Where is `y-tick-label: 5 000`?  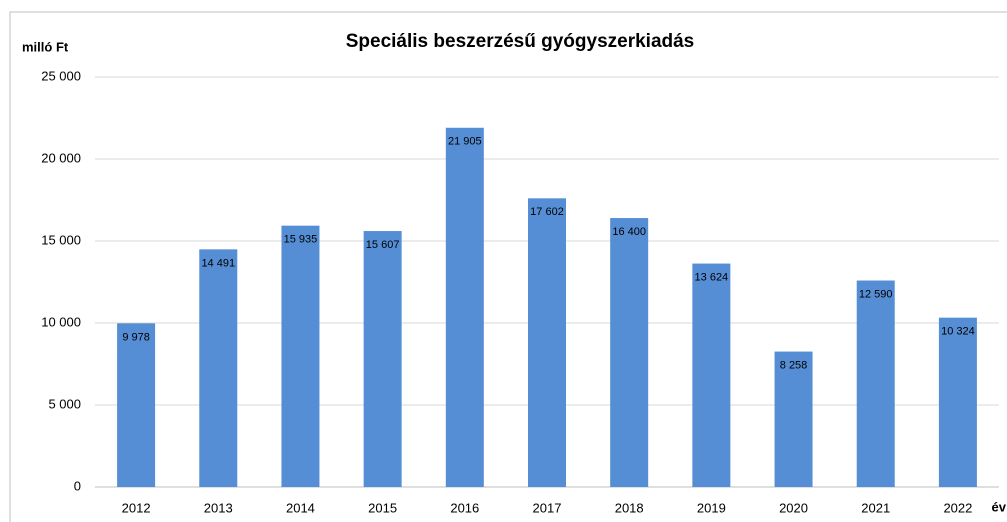 y-tick-label: 5 000 is located at coordinates (64, 403).